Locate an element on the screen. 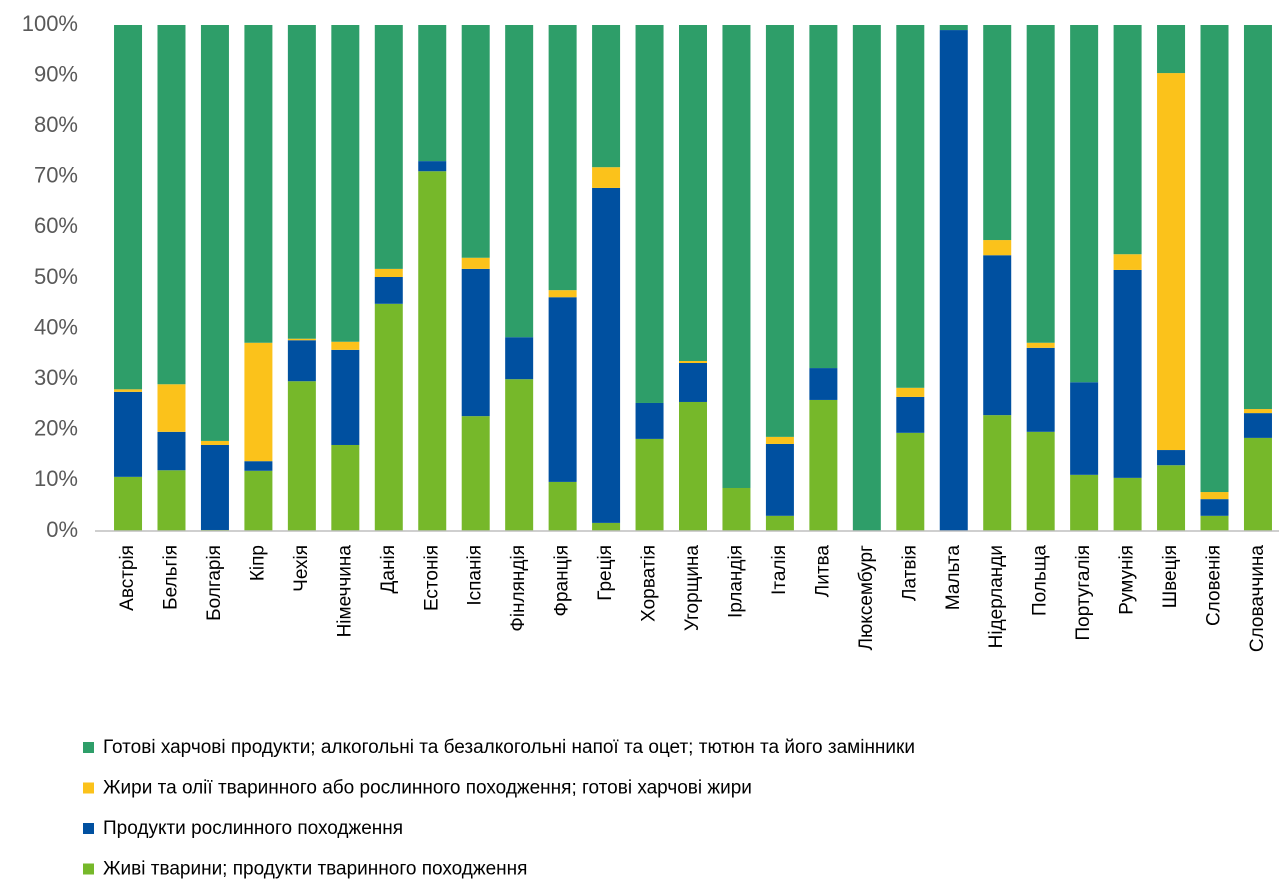 This screenshot has height=885, width=1280. x-tick-label: Австрія is located at coordinates (127, 578).